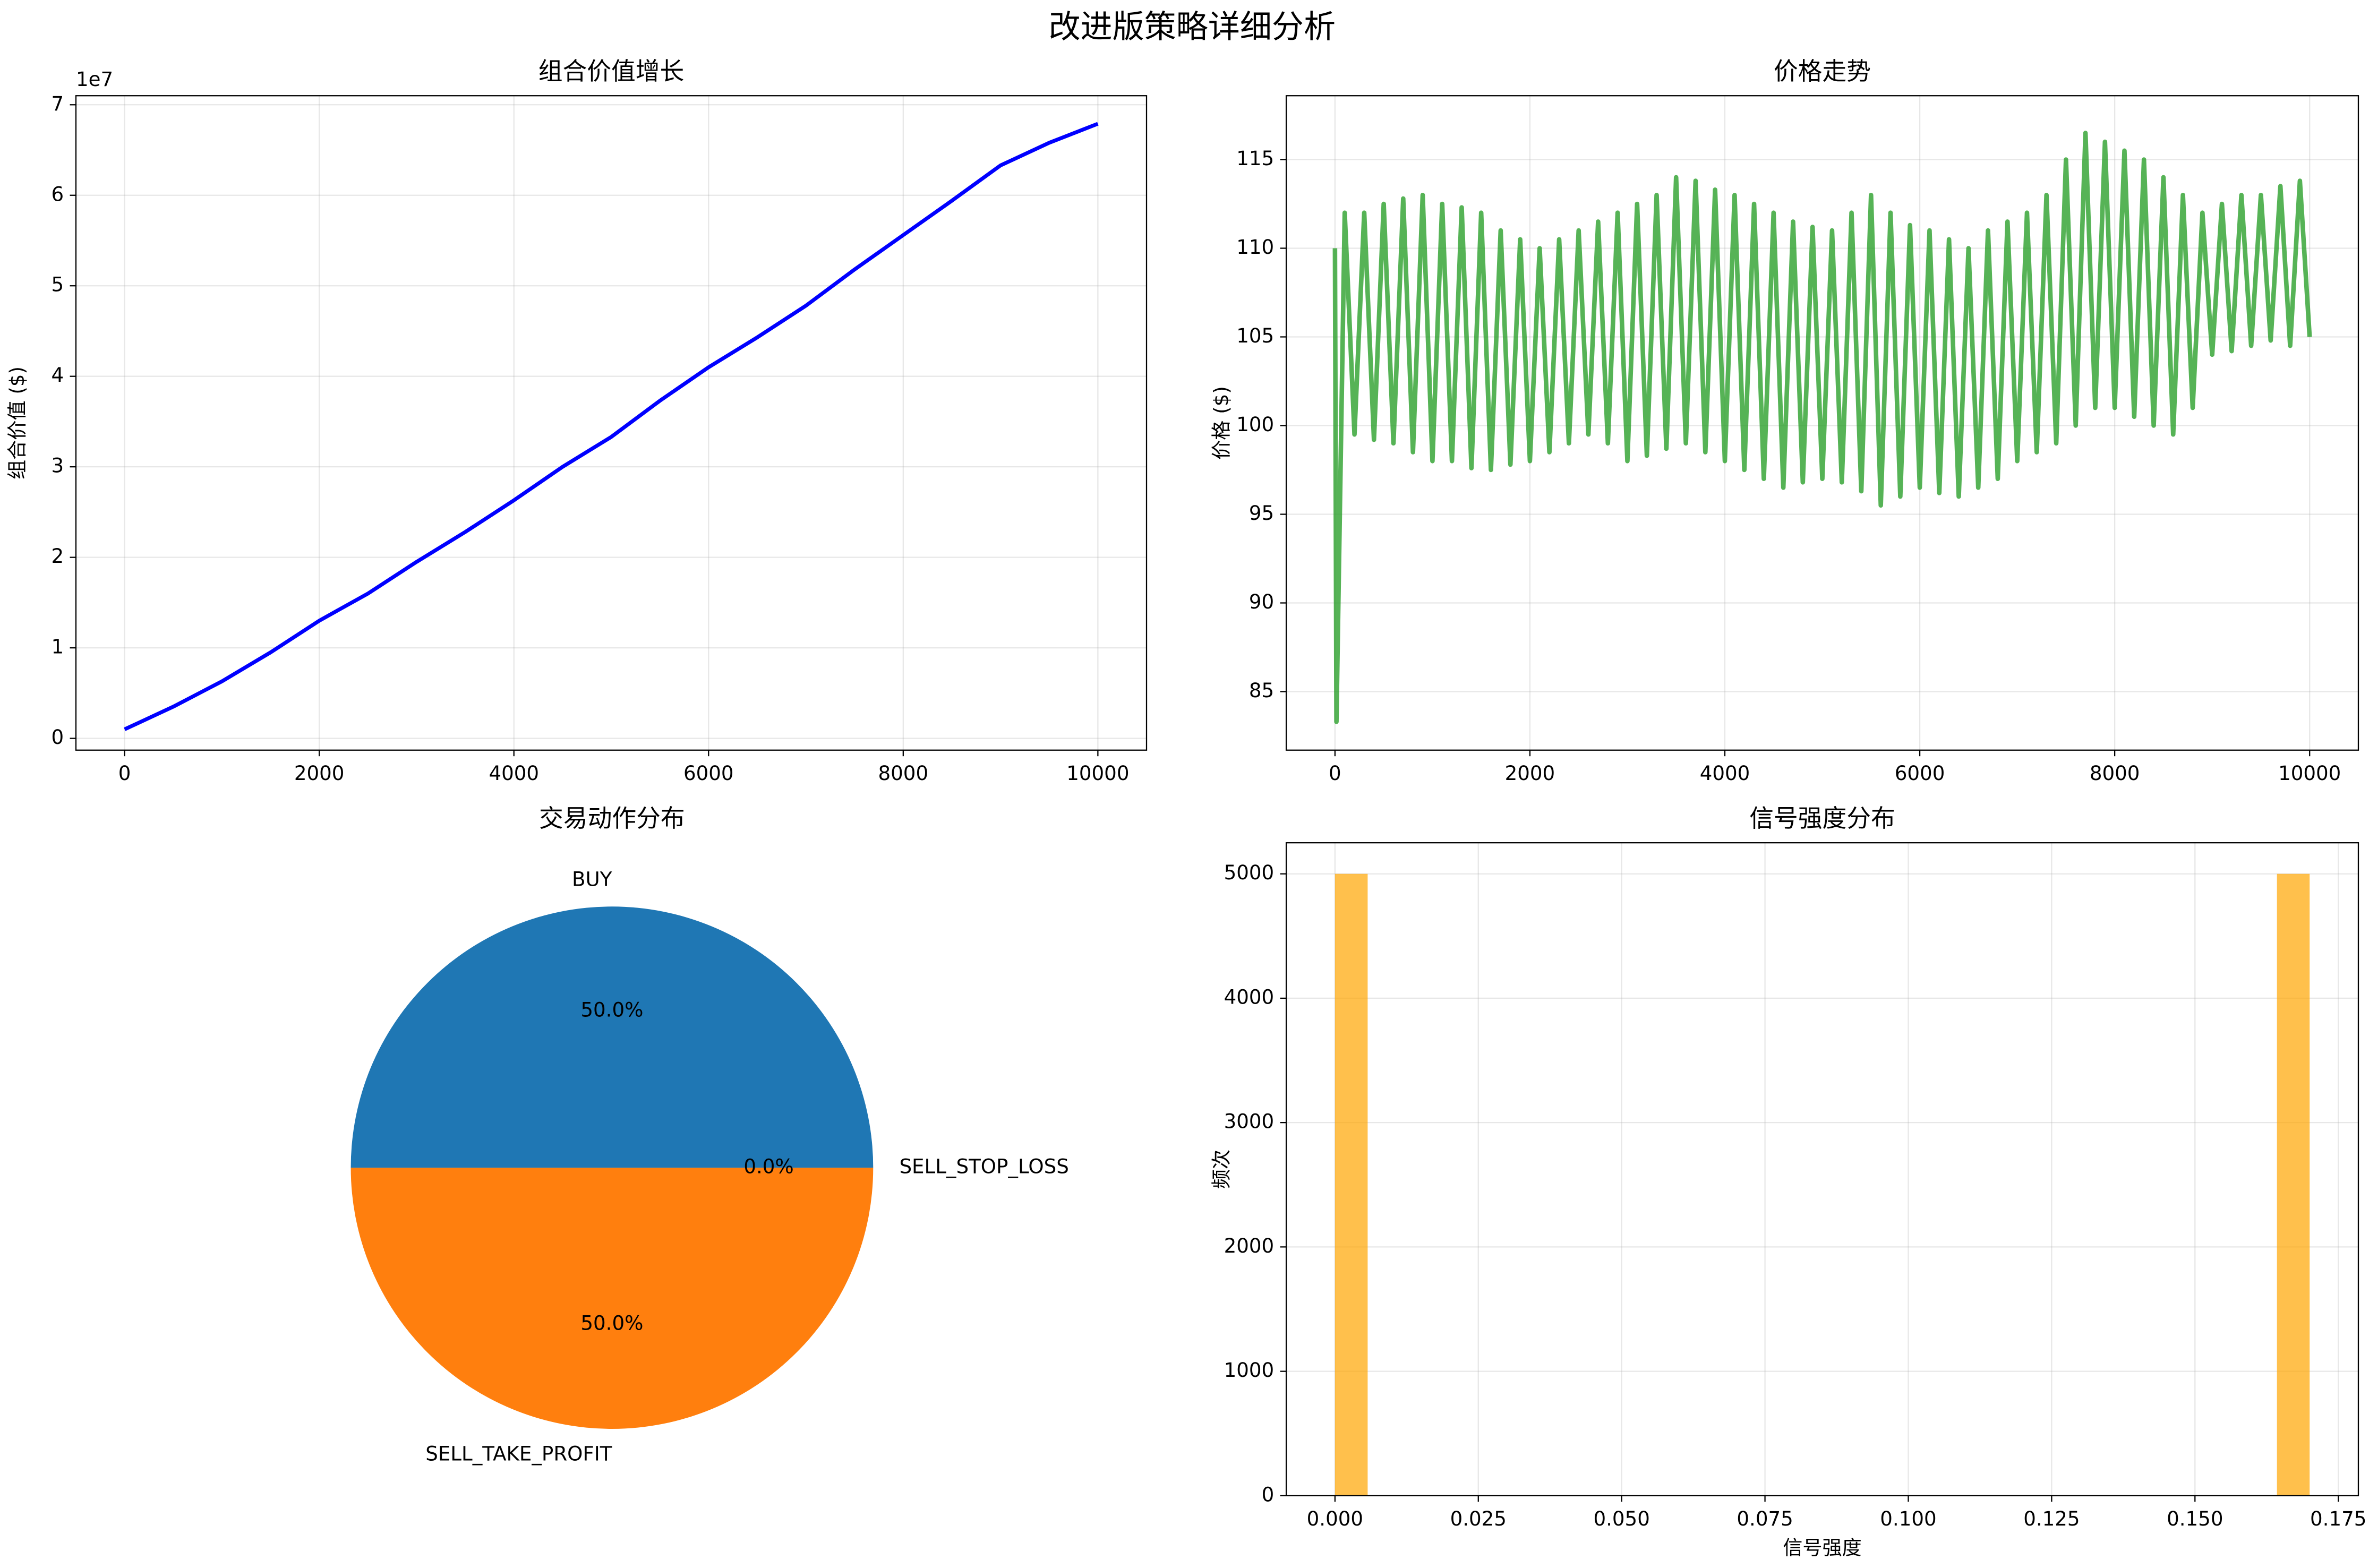  Describe the element at coordinates (984, 1166) in the screenshot. I see `pie-label: SELL_STOP_LOSS` at that location.